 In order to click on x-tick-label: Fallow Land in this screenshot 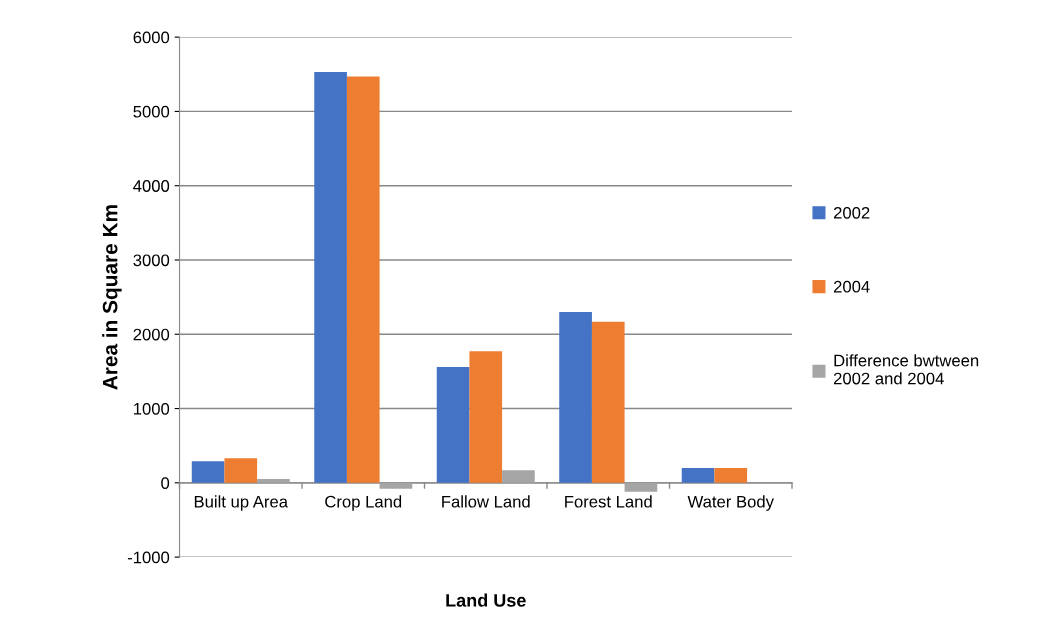, I will do `click(486, 501)`.